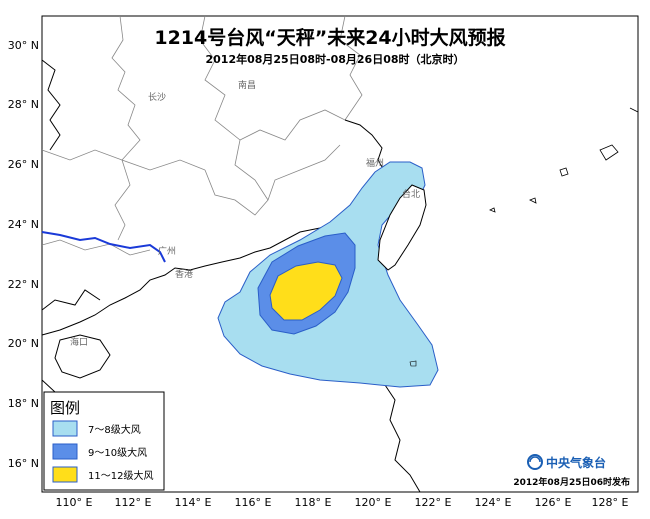  What do you see at coordinates (120, 475) in the screenshot?
I see `legend-label-11-12: 11～12级大风` at bounding box center [120, 475].